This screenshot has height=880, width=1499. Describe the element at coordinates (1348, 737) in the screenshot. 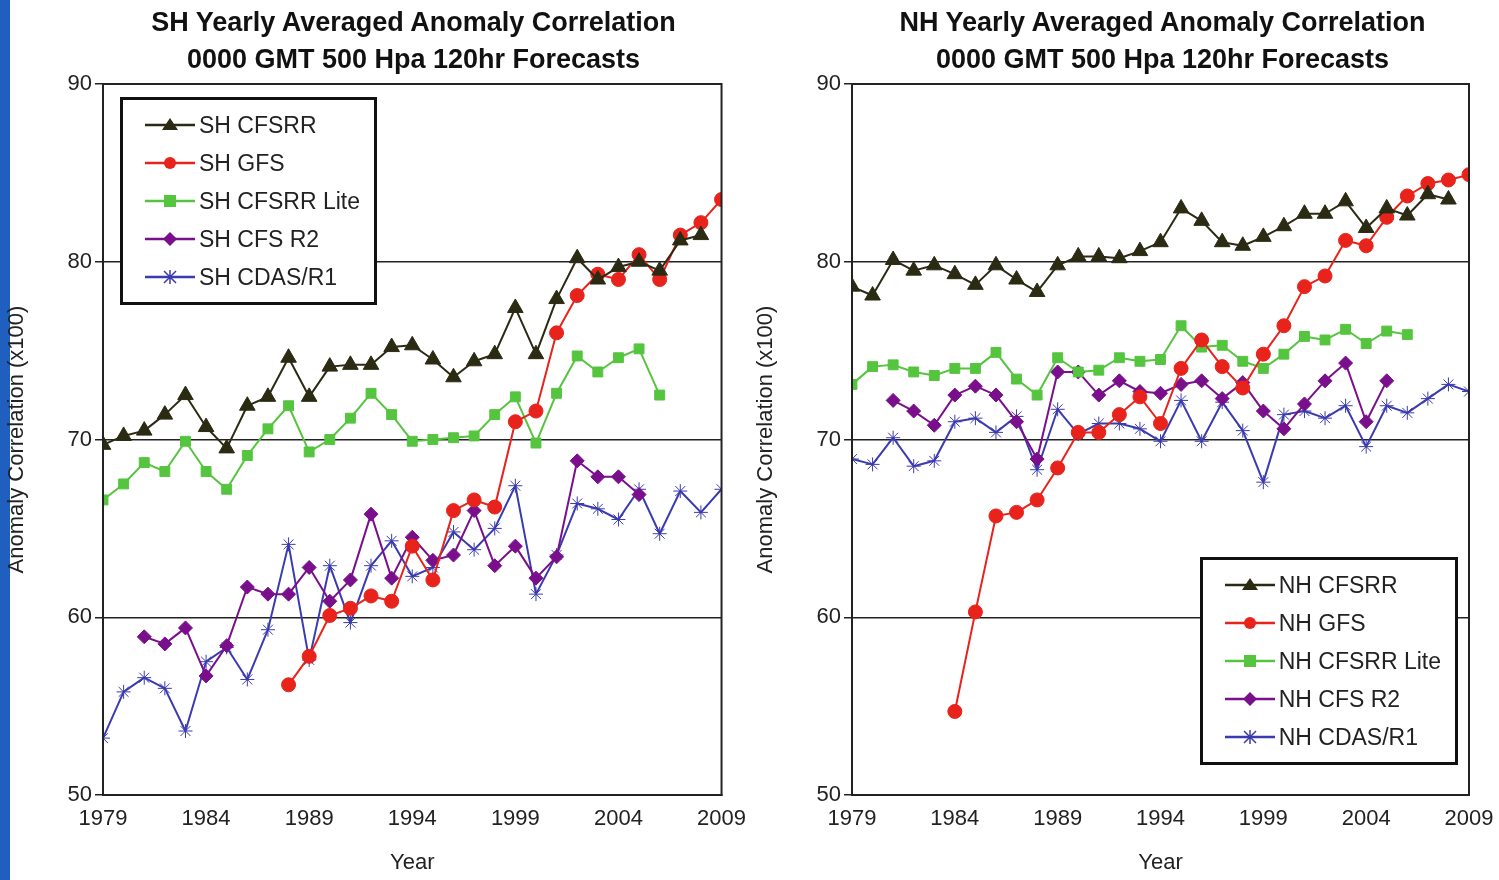

I see `legend-label: NH CDAS/R1` at that location.